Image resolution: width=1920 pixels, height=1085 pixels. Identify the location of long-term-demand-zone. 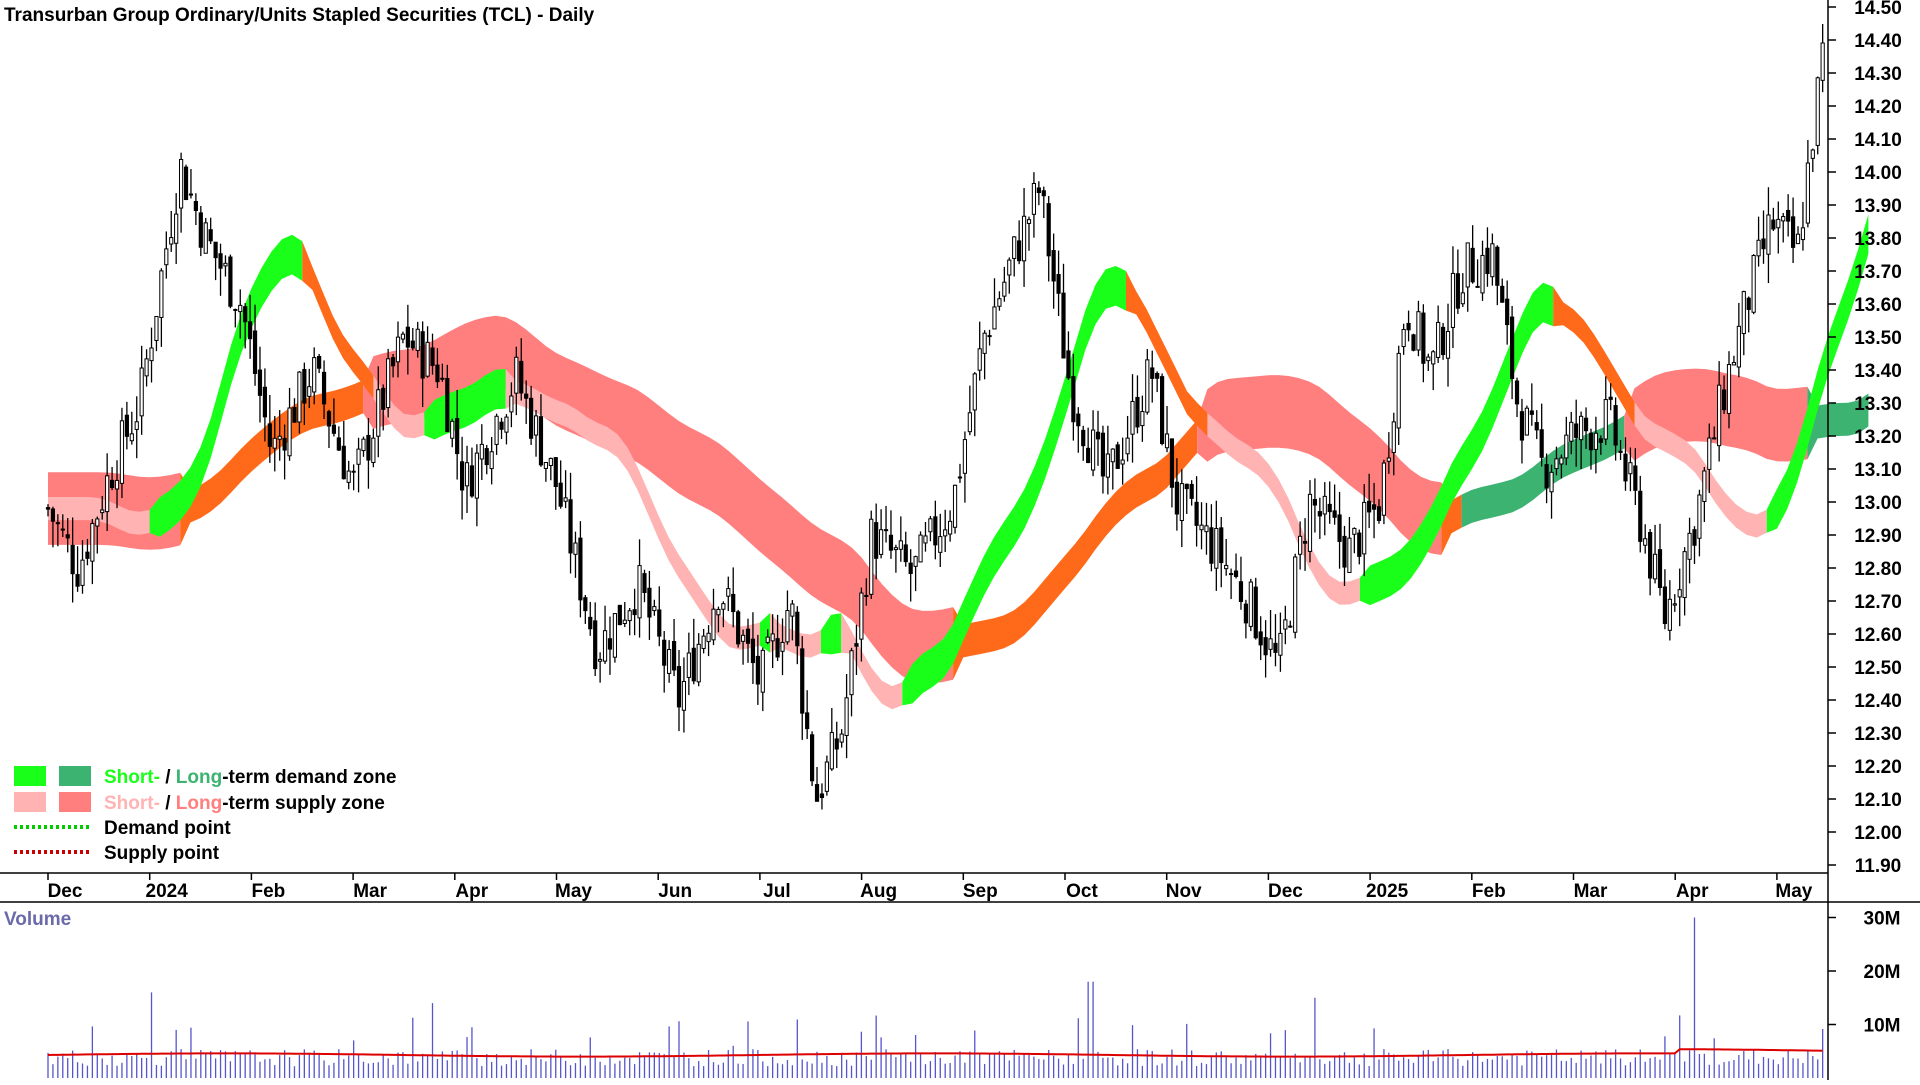
(1838, 423).